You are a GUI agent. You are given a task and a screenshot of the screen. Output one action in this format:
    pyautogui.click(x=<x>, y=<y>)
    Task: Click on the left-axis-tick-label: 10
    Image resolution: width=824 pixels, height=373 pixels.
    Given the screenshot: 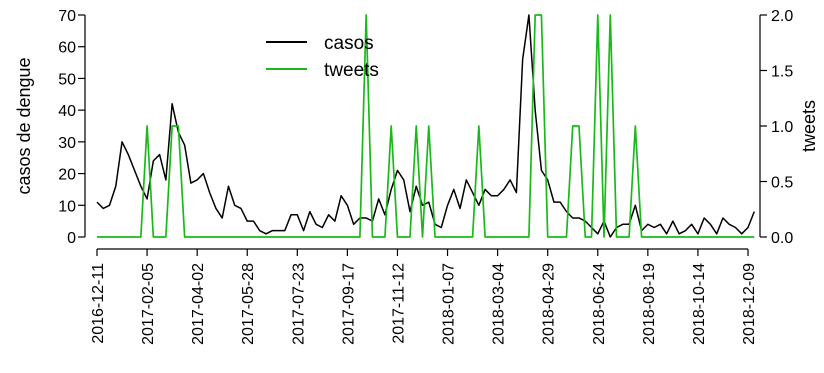 What is the action you would take?
    pyautogui.click(x=67, y=206)
    